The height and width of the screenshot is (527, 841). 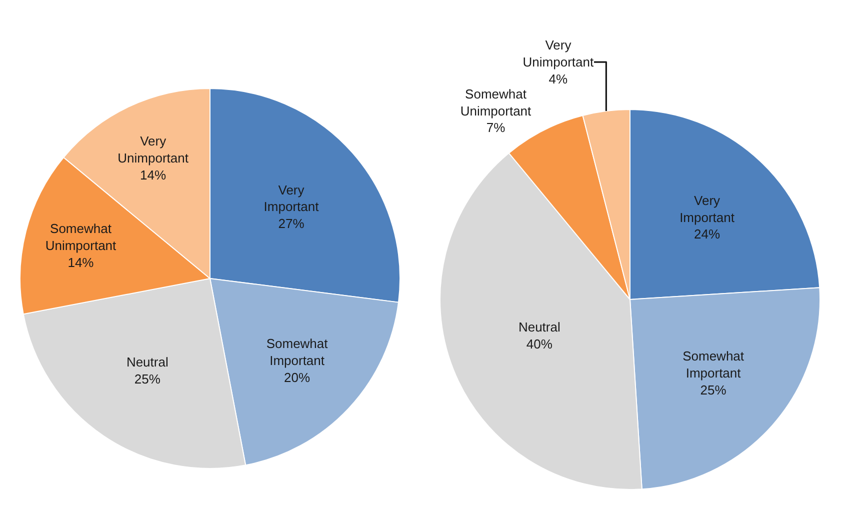 I want to click on data-label: 20%, so click(x=297, y=377).